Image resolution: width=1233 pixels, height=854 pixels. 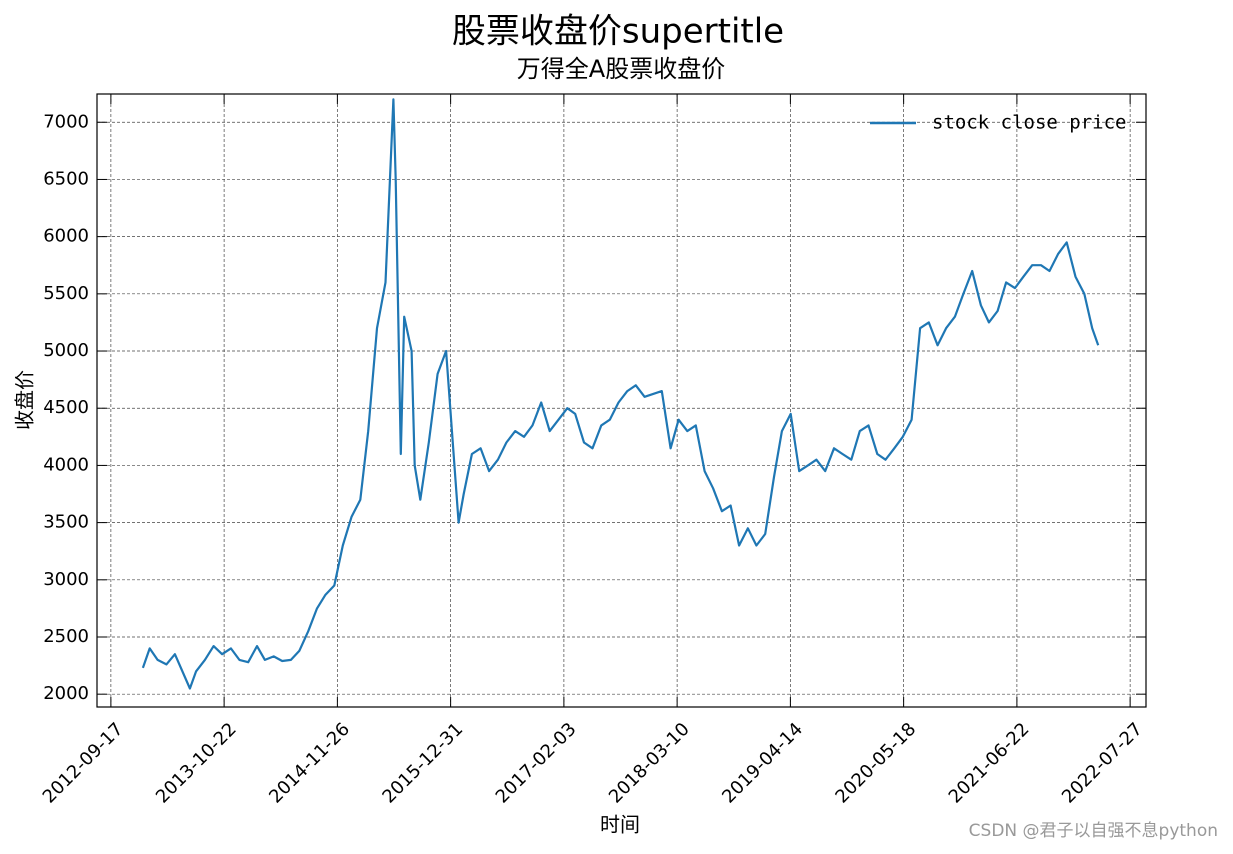 What do you see at coordinates (422, 763) in the screenshot?
I see `x-tick-label: 2015-12-31` at bounding box center [422, 763].